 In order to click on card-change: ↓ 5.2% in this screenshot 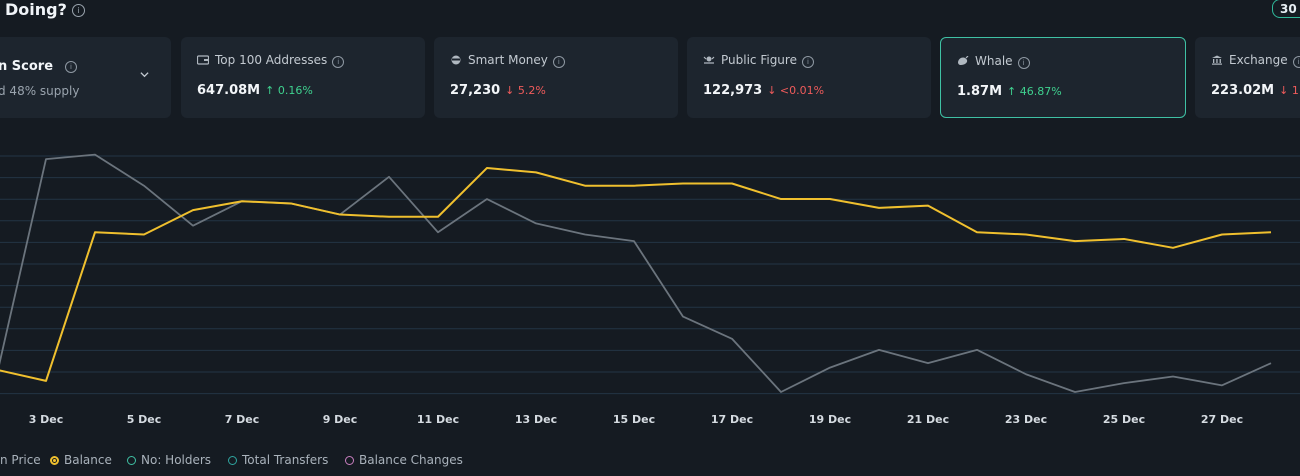, I will do `click(525, 90)`.